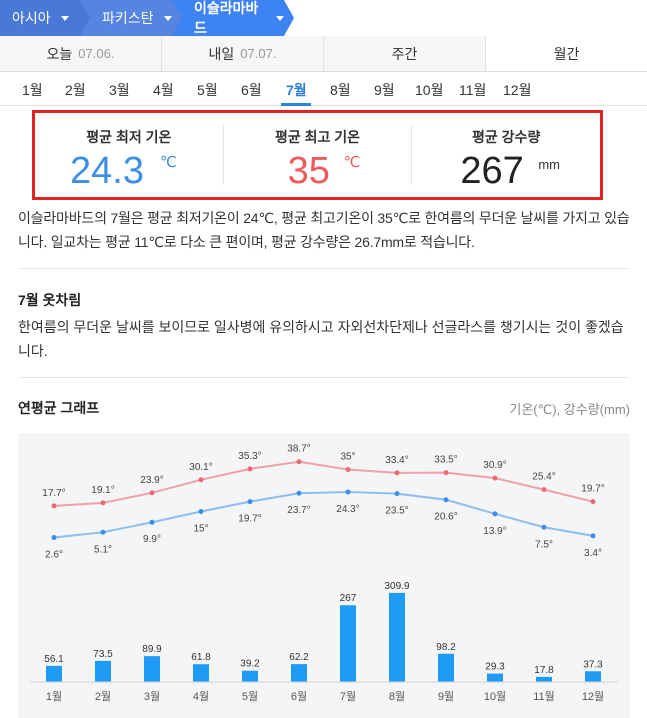 The height and width of the screenshot is (718, 647). What do you see at coordinates (445, 517) in the screenshot?
I see `low-temp-label: 20.6°` at bounding box center [445, 517].